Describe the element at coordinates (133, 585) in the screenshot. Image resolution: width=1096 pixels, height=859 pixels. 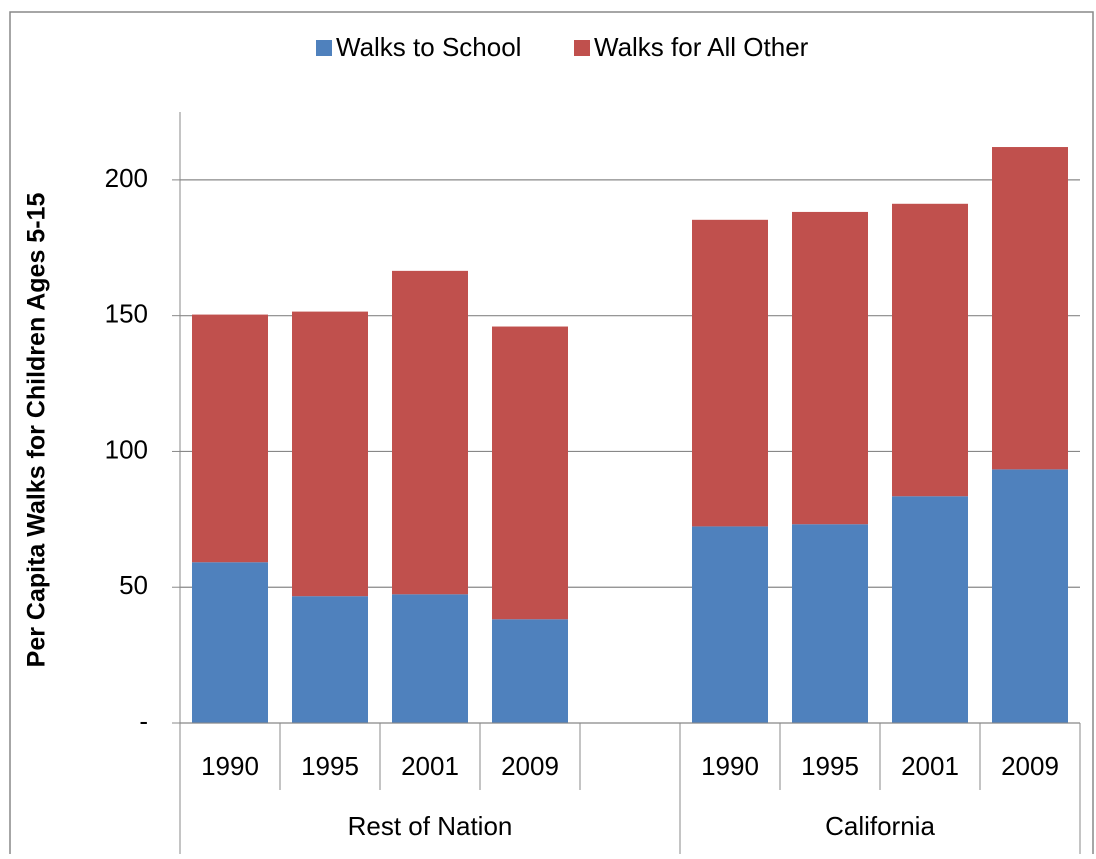
I see `y-tick-label: 50` at that location.